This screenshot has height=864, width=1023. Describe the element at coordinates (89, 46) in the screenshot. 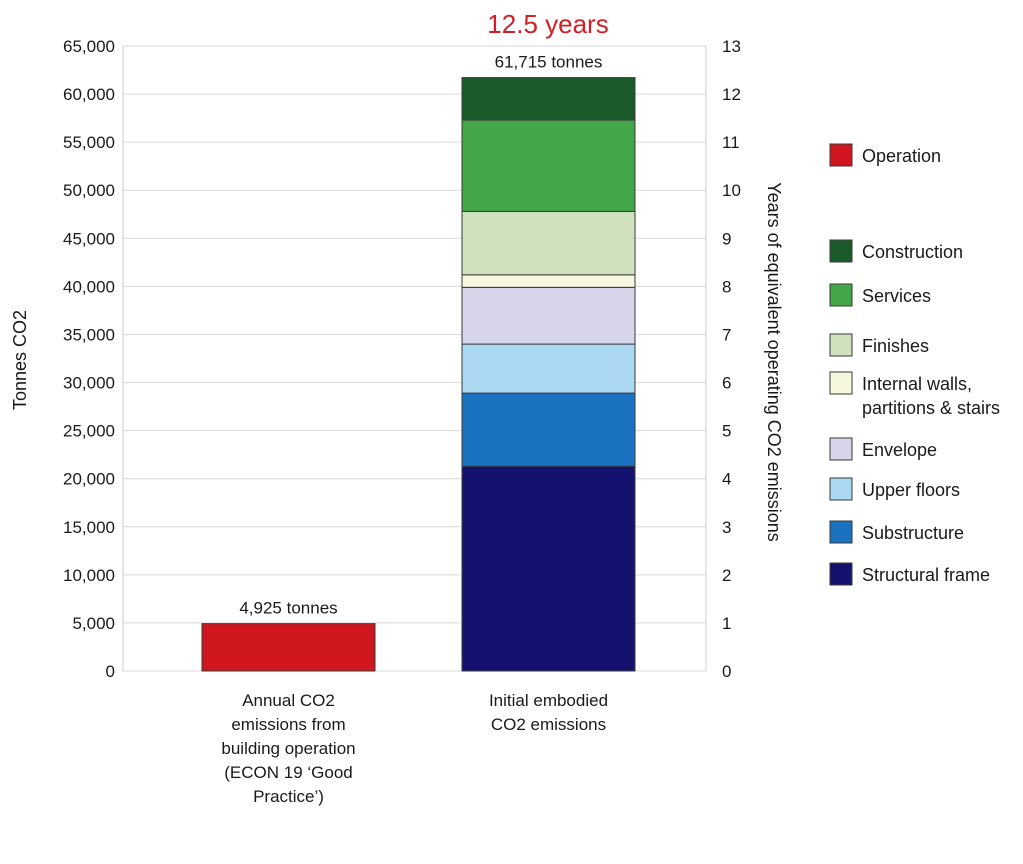

I see `y-tick-label: 65,000` at that location.